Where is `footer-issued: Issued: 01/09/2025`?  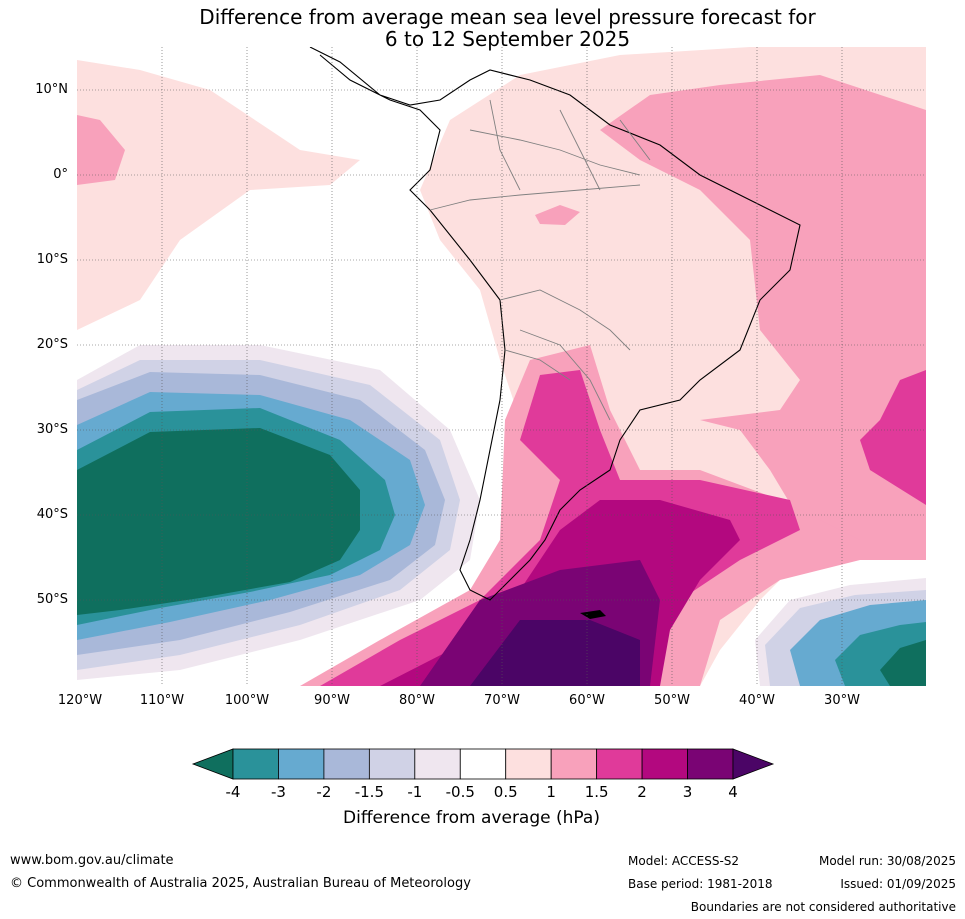 footer-issued: Issued: 01/09/2025 is located at coordinates (898, 884).